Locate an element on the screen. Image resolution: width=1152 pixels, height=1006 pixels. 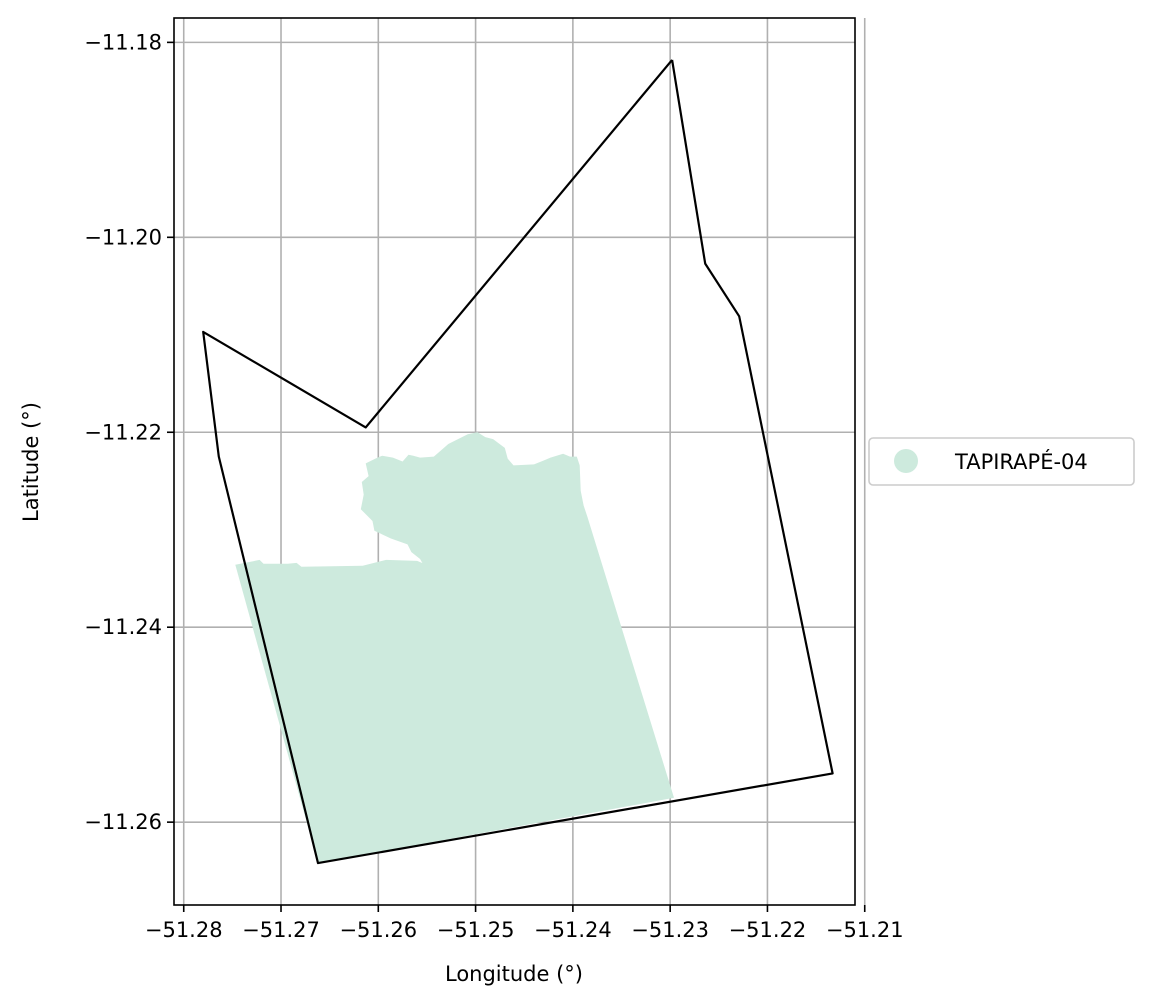
x-axis-title: Longitude (°) is located at coordinates (514, 974).